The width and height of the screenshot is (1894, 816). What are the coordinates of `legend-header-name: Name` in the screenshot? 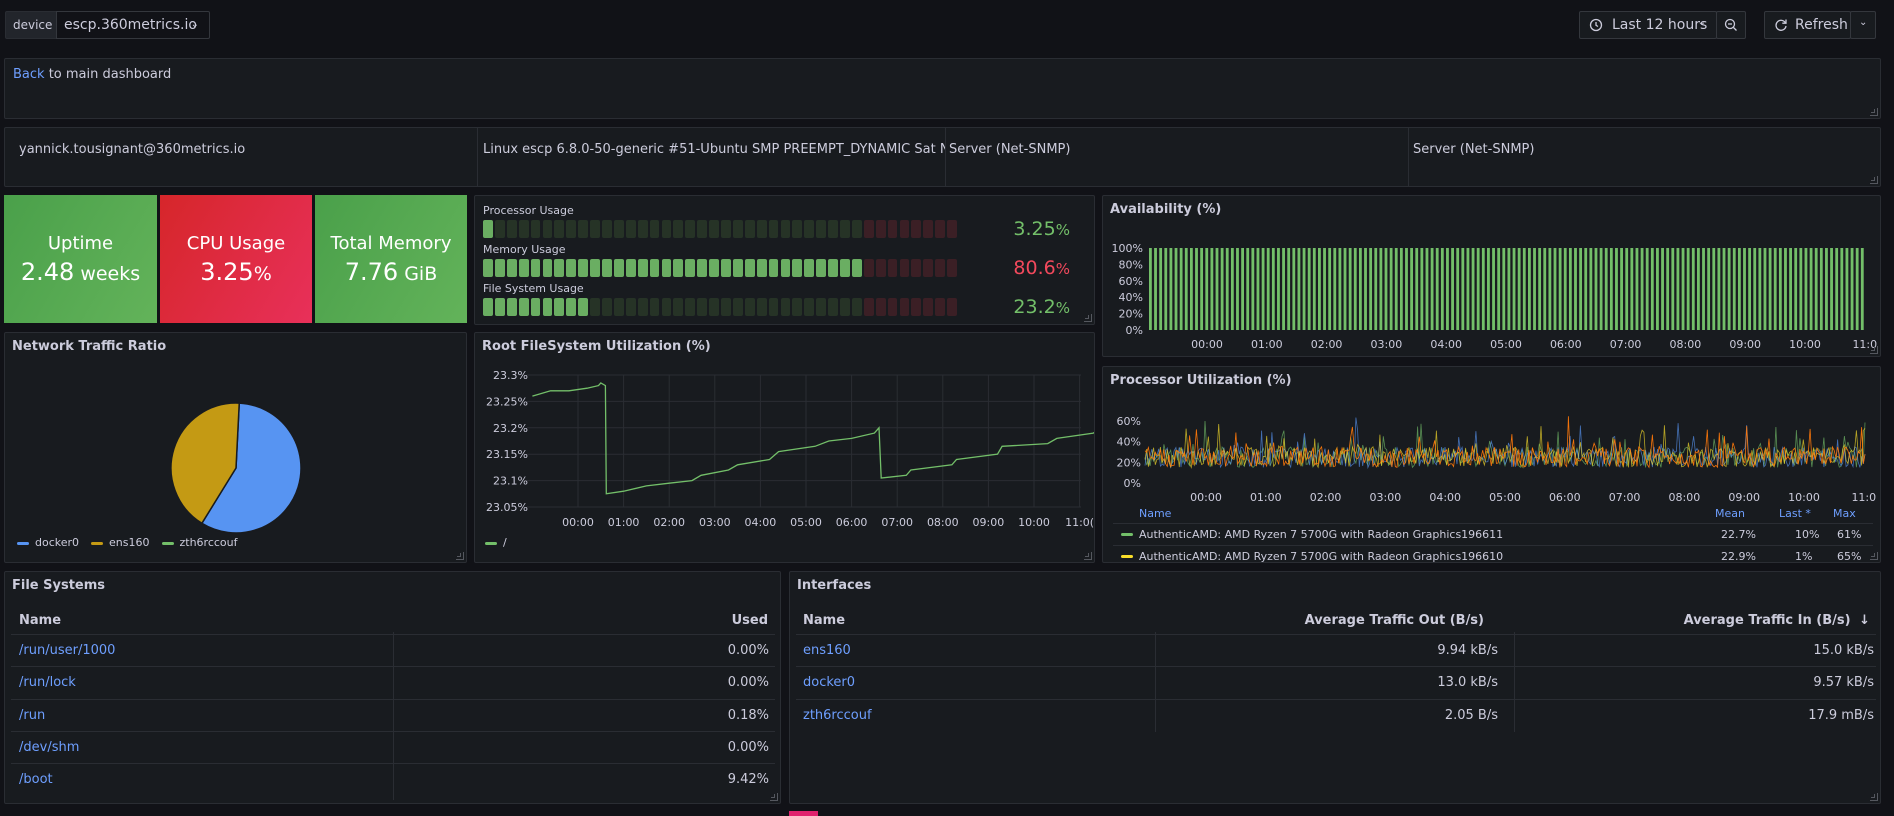 It's located at (1155, 513).